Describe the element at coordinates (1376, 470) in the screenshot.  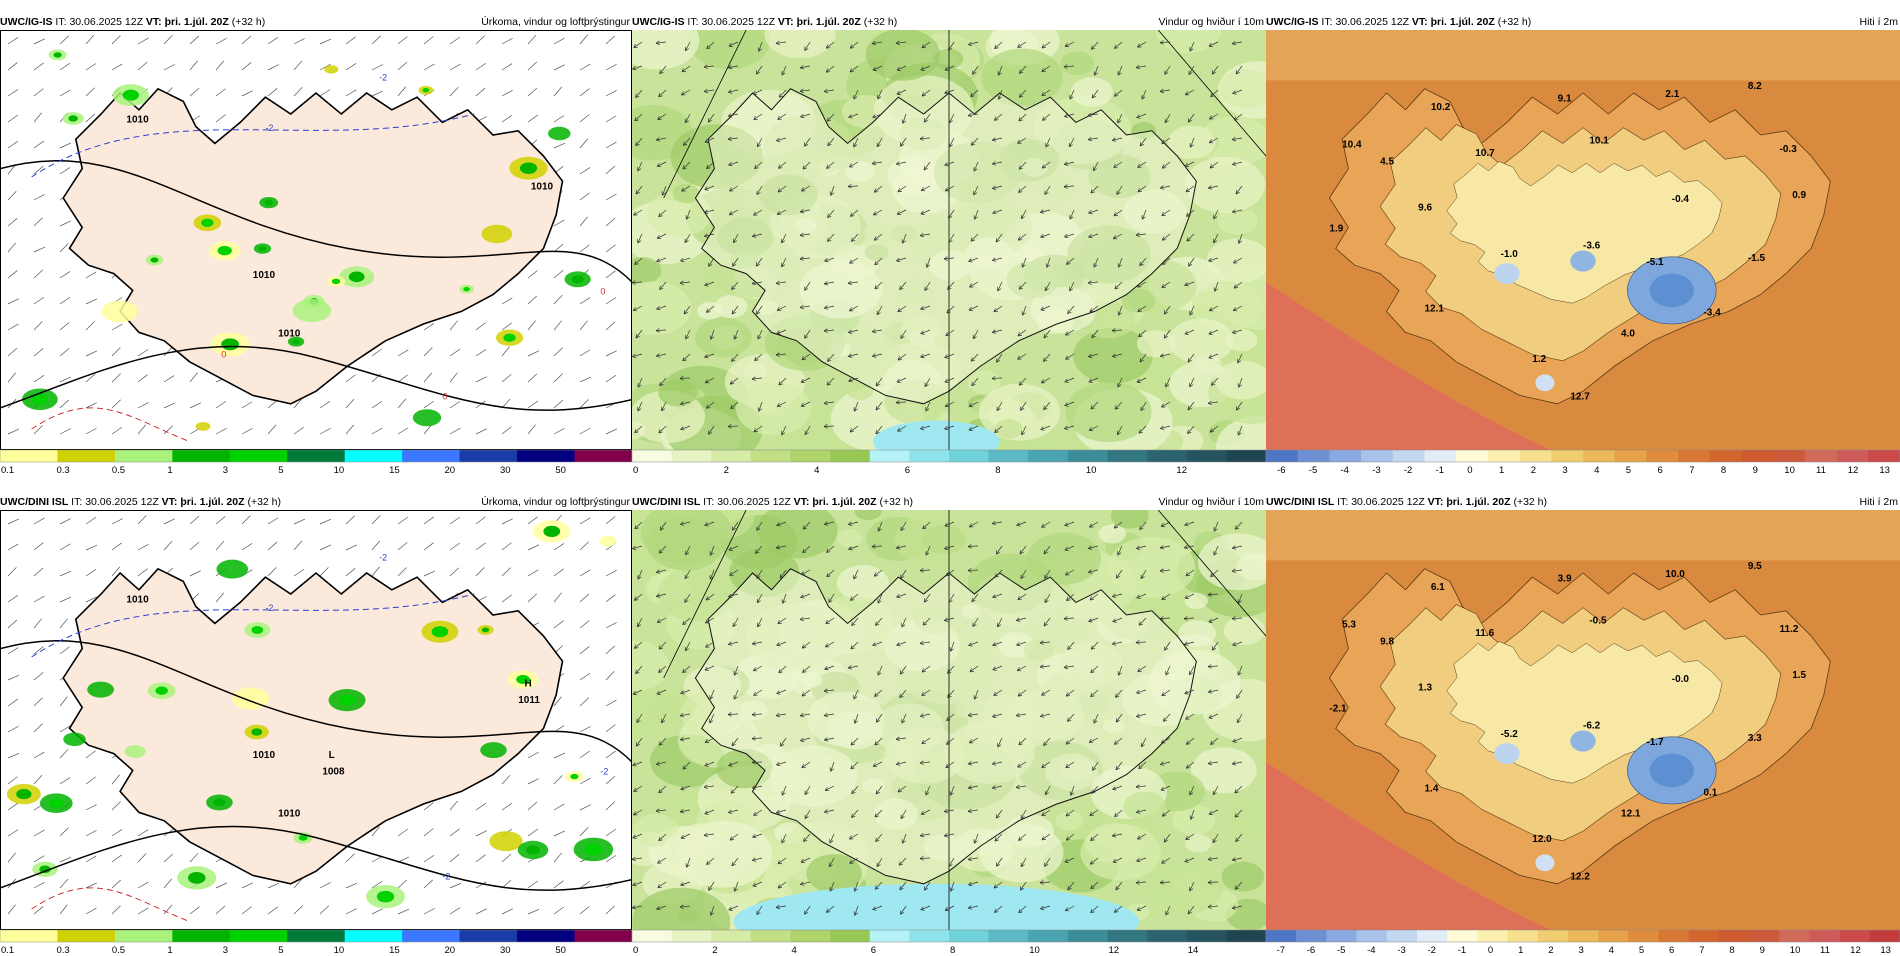
I see `colorbar-tick-label: -3` at that location.